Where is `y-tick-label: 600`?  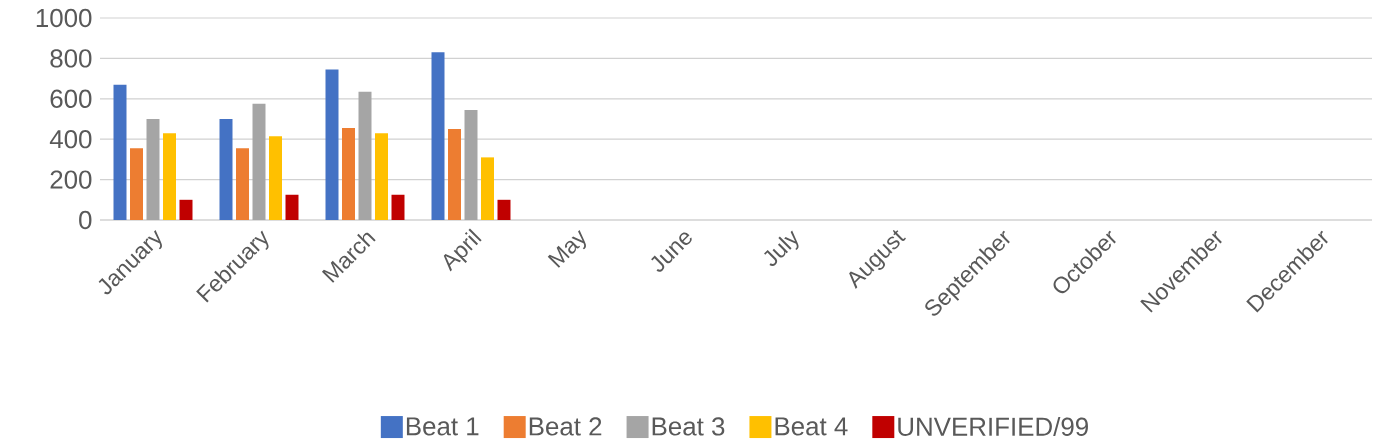
y-tick-label: 600 is located at coordinates (71, 98).